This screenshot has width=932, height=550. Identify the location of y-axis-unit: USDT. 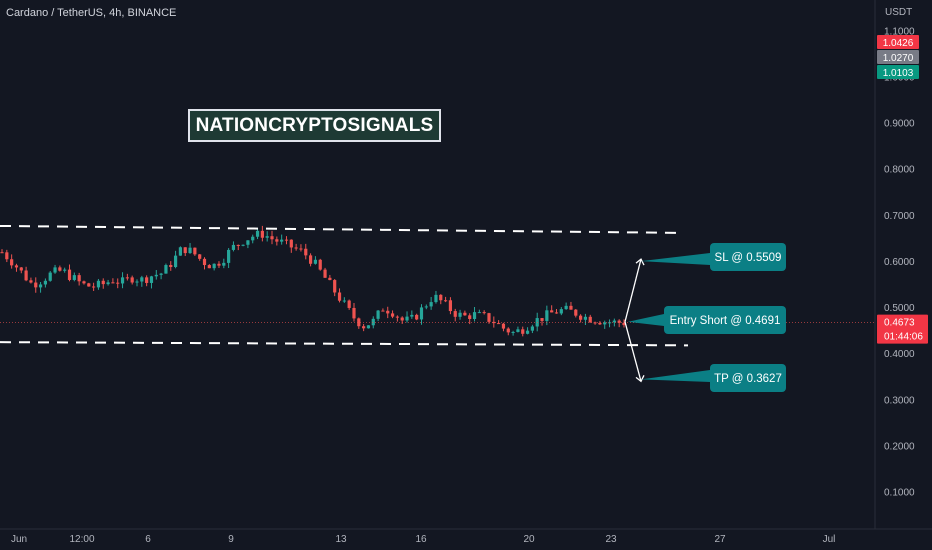
(898, 12).